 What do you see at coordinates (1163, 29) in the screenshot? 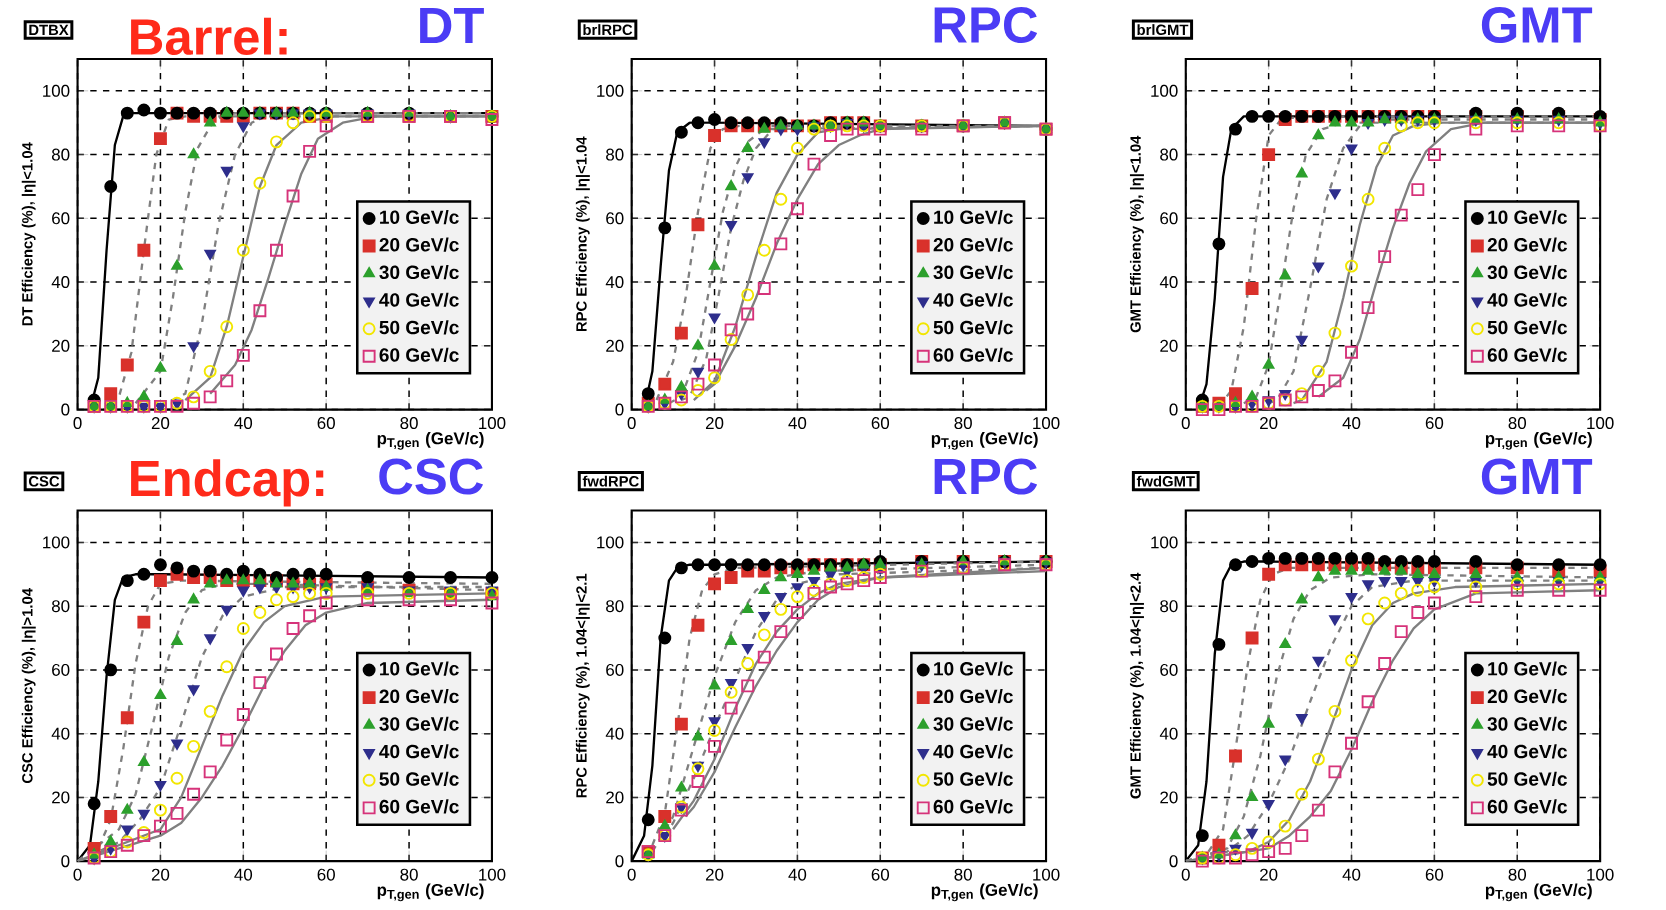
I see `chart-subtitle: brlGMT` at bounding box center [1163, 29].